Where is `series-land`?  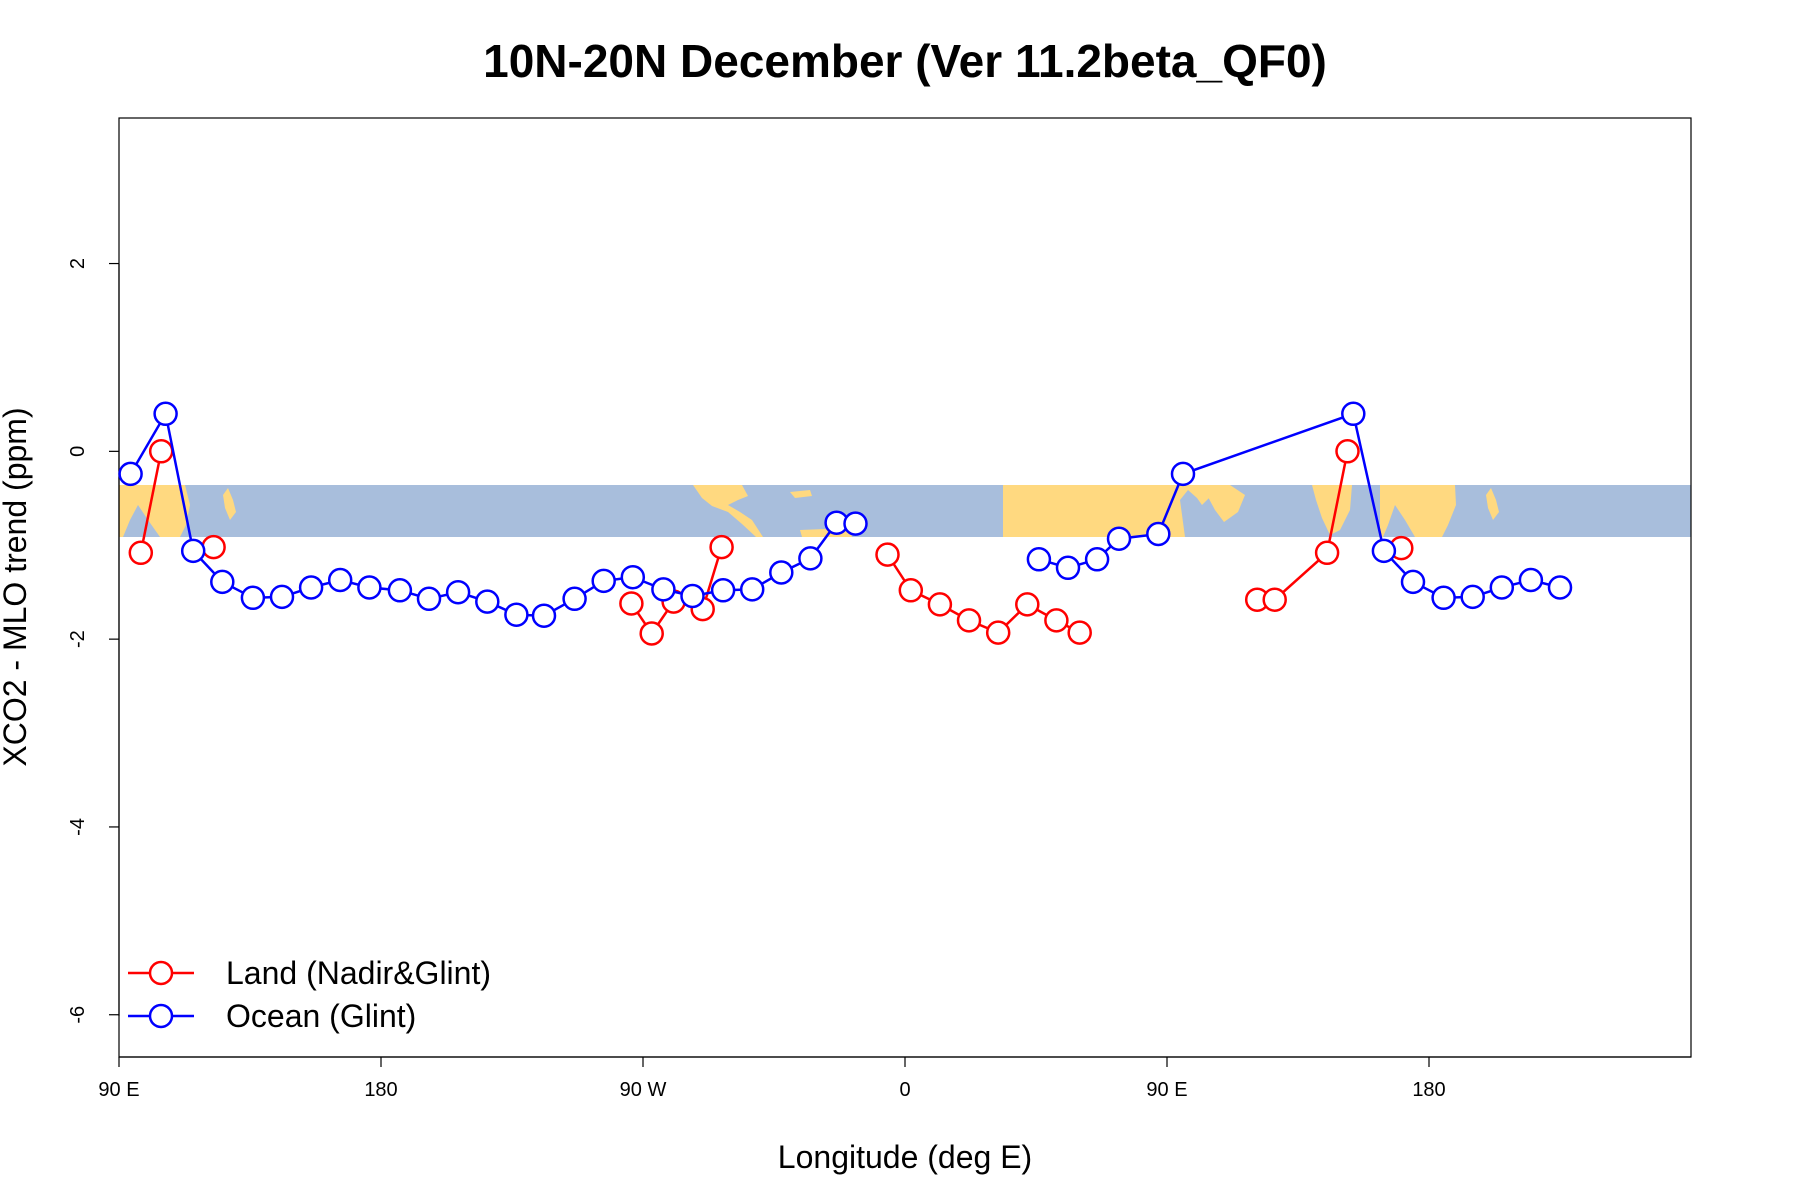
series-land is located at coordinates (771, 542).